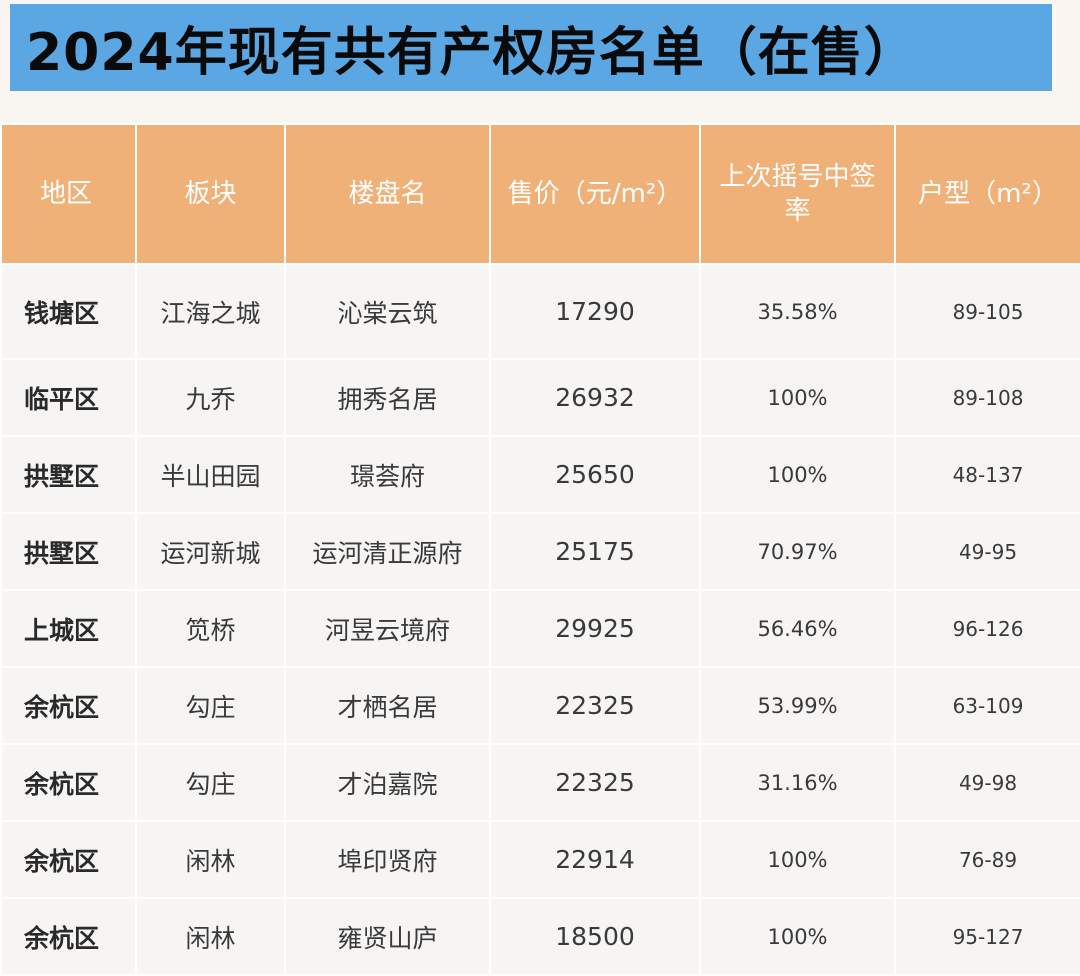 This screenshot has width=1080, height=976. What do you see at coordinates (68, 628) in the screenshot?
I see `cell-region: 上城区` at bounding box center [68, 628].